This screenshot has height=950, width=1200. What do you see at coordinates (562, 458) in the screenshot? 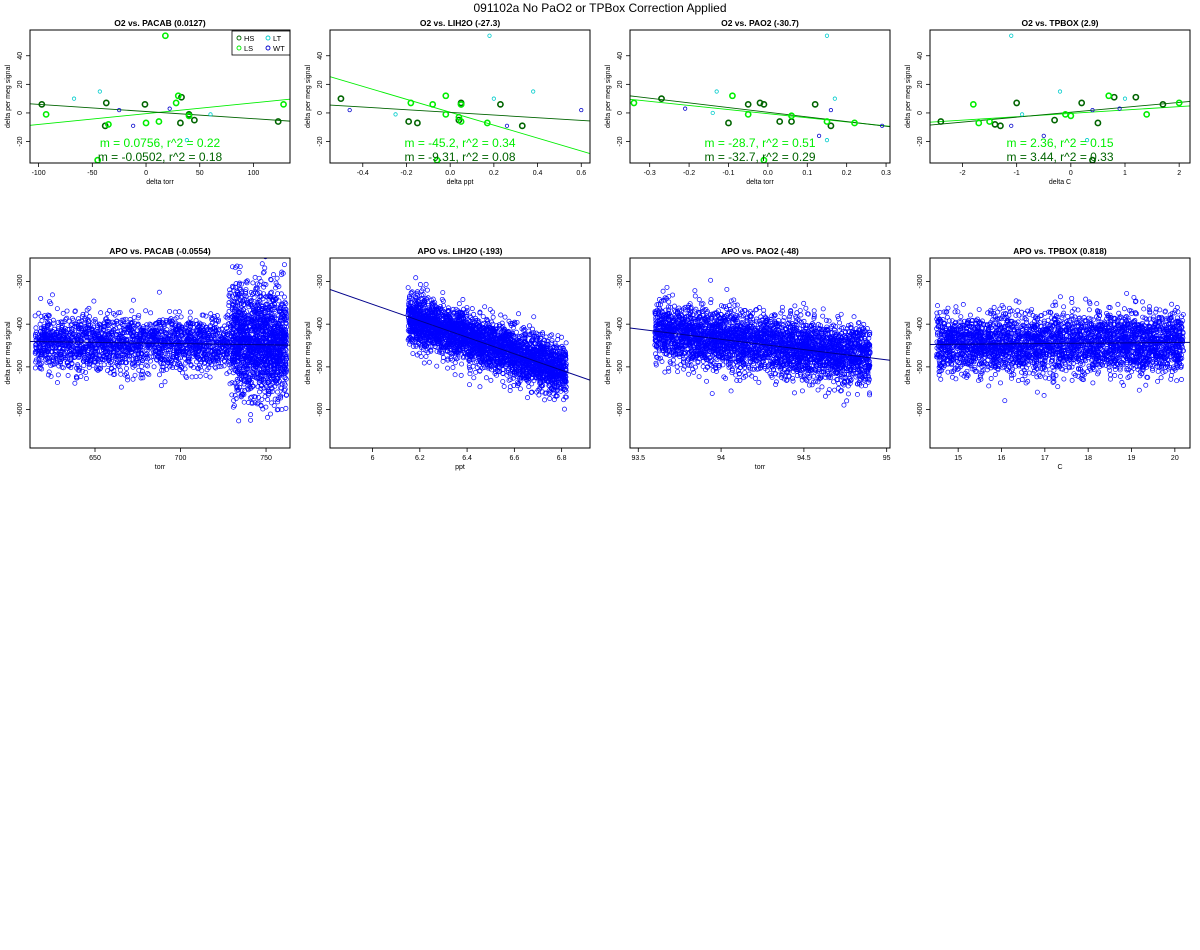
I see `x-tick-label: 6.8` at bounding box center [562, 458].